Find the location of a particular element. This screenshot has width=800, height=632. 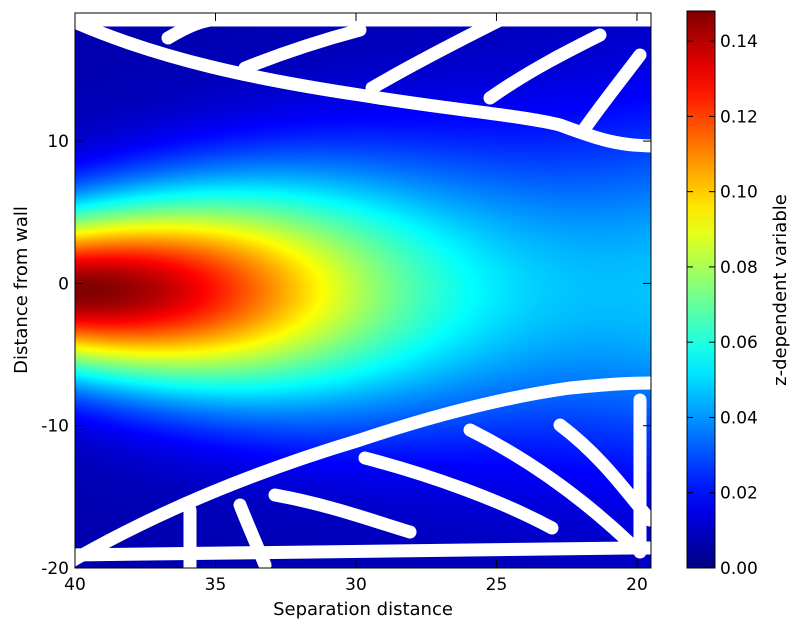

y-tick-label: -10 is located at coordinates (55, 427).